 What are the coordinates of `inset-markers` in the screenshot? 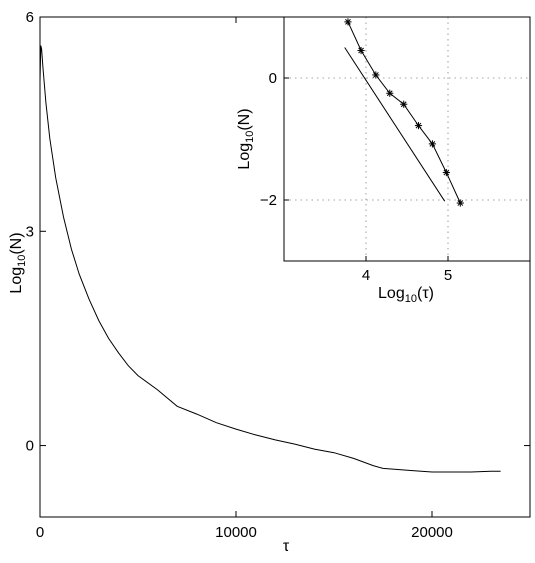 It's located at (404, 112).